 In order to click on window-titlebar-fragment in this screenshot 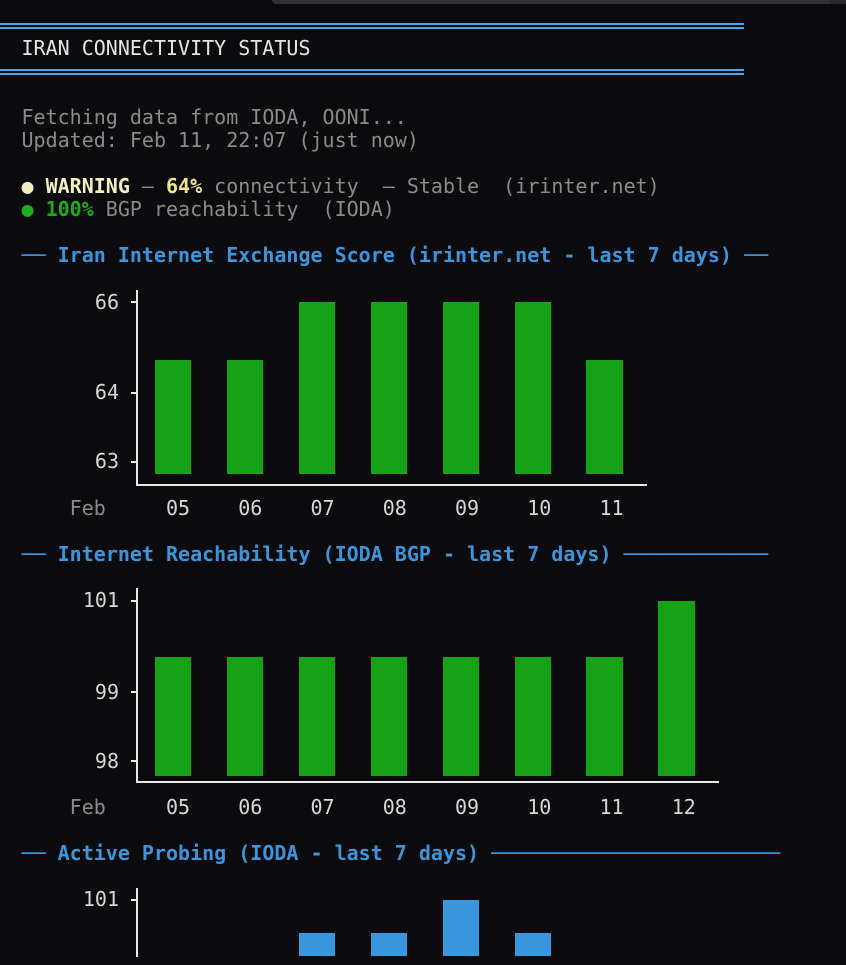, I will do `click(559, 2)`.